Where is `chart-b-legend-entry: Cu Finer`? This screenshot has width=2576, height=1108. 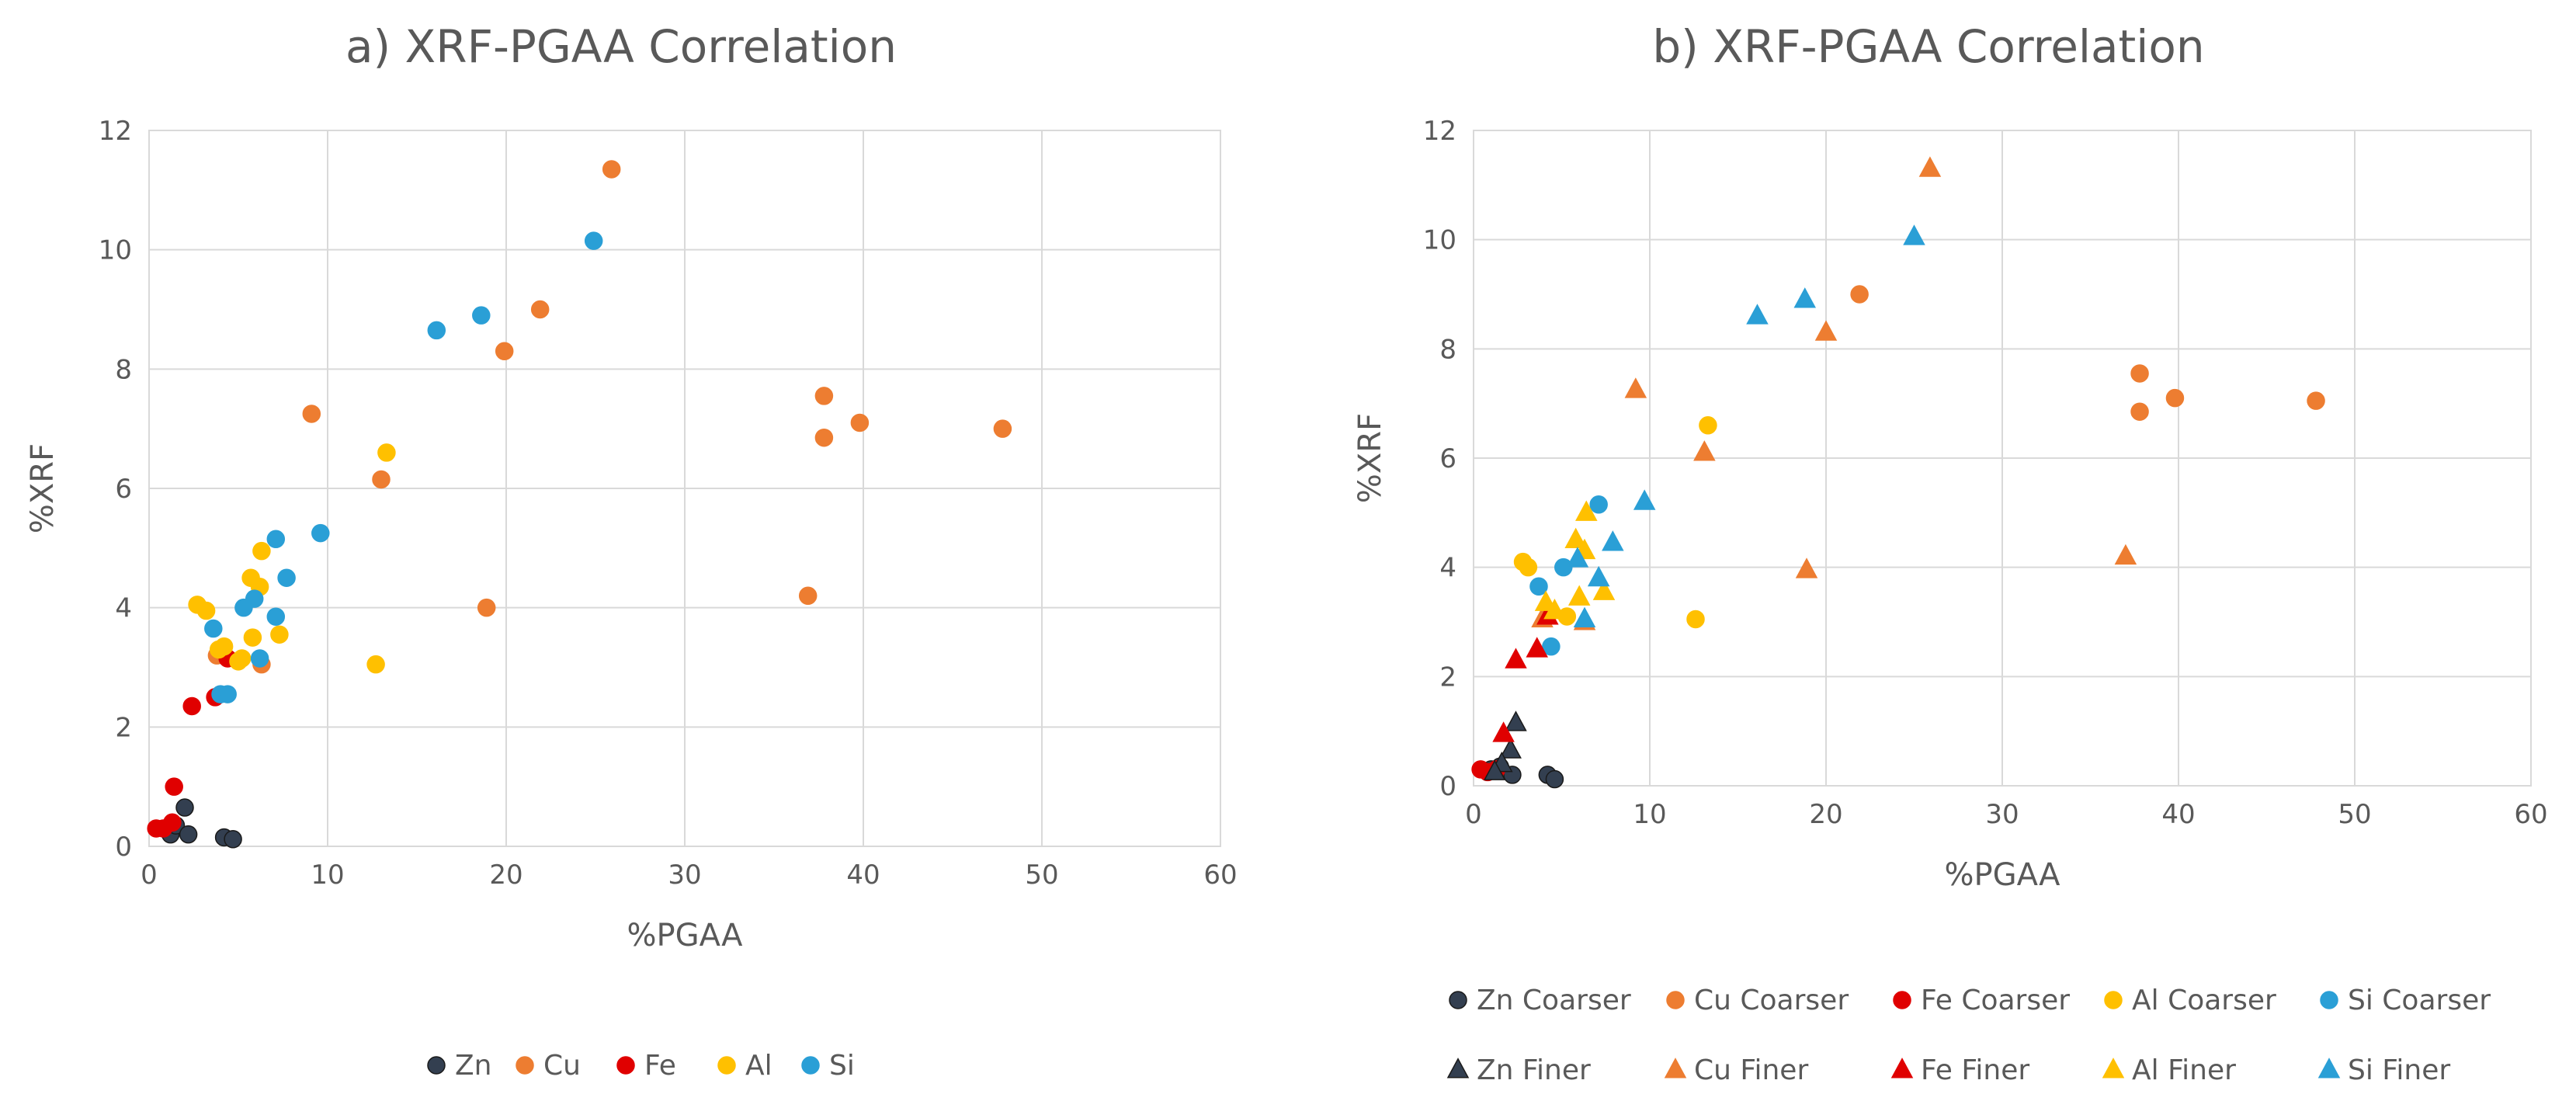
chart-b-legend-entry: Cu Finer is located at coordinates (1736, 1070).